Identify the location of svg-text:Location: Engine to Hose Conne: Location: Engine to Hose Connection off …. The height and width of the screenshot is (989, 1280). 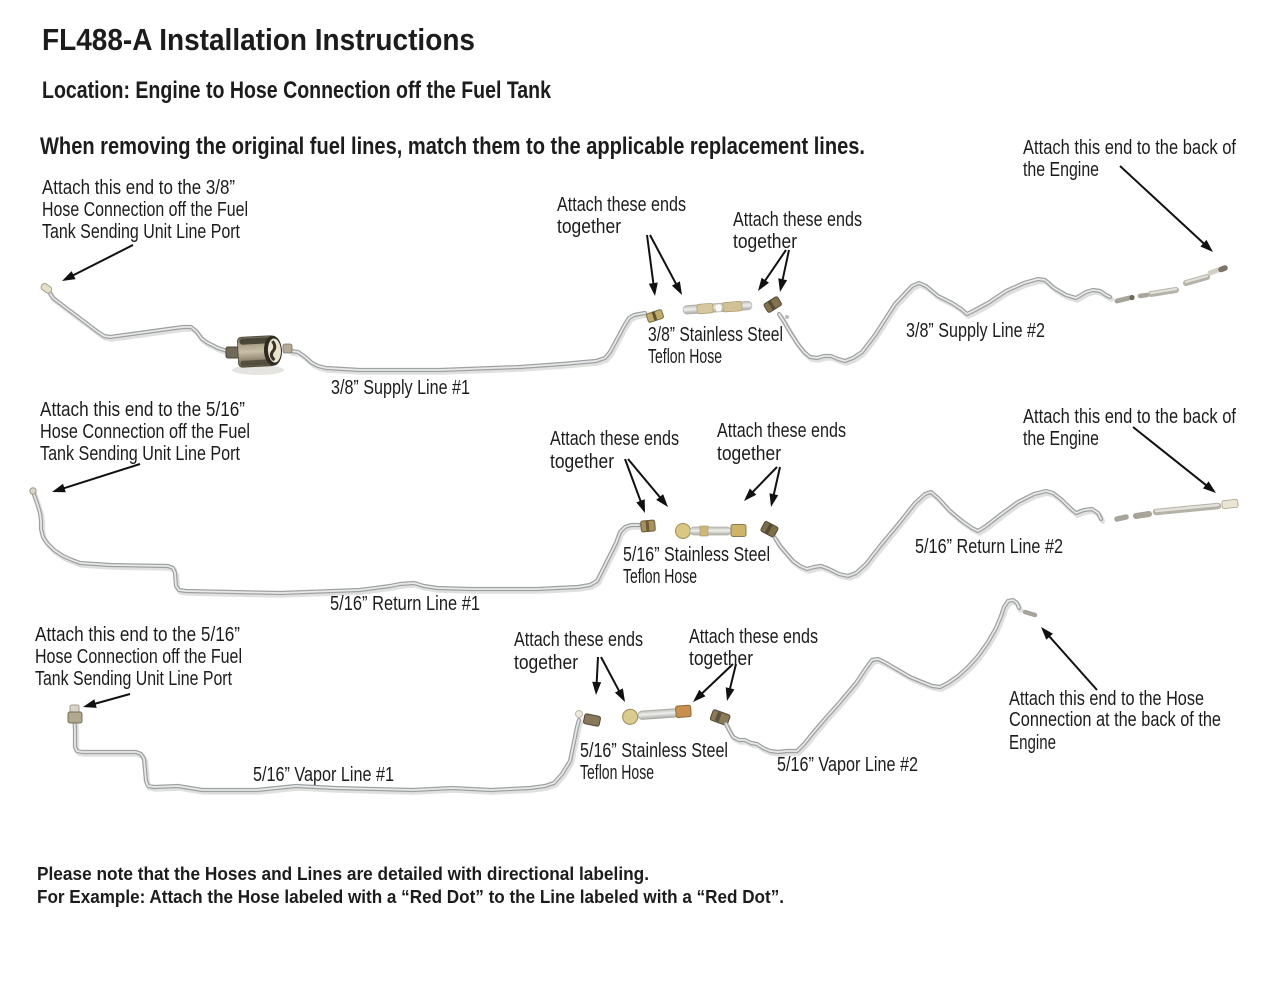
(297, 90).